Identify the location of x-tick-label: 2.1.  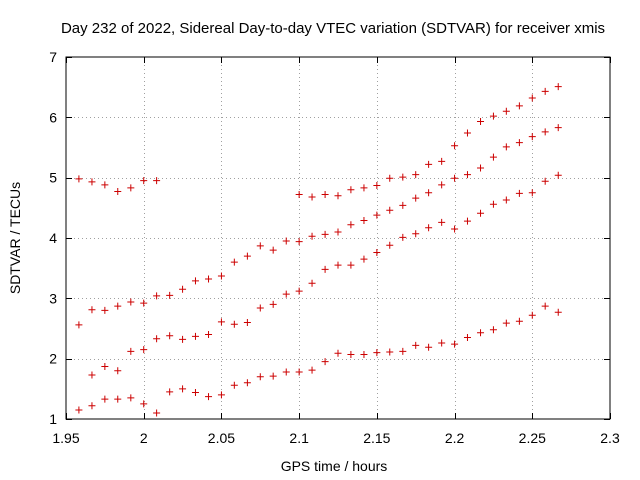
(299, 438).